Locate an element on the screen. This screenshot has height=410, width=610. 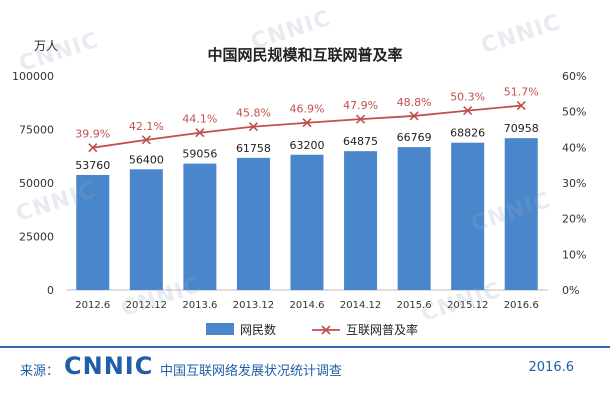
x-tick-label: 2015.6 is located at coordinates (414, 305).